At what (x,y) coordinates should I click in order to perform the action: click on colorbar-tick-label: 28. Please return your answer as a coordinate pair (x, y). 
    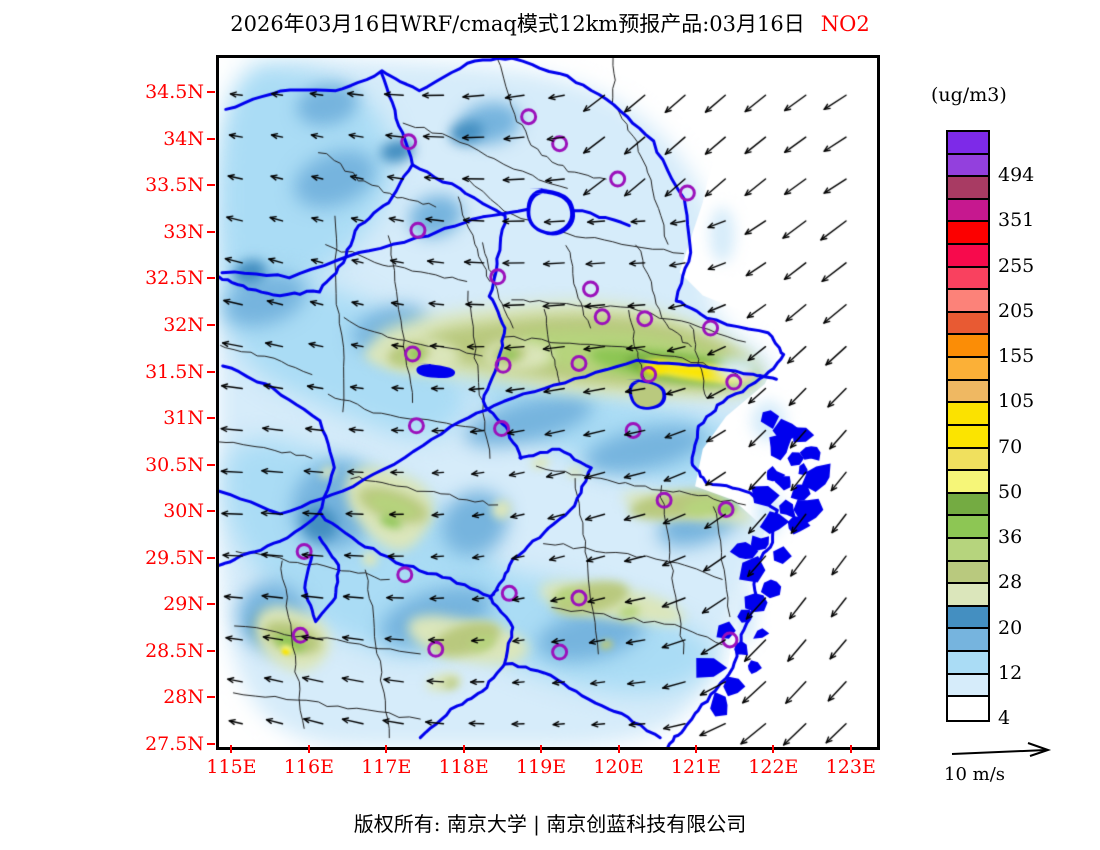
    Looking at the image, I should click on (1010, 582).